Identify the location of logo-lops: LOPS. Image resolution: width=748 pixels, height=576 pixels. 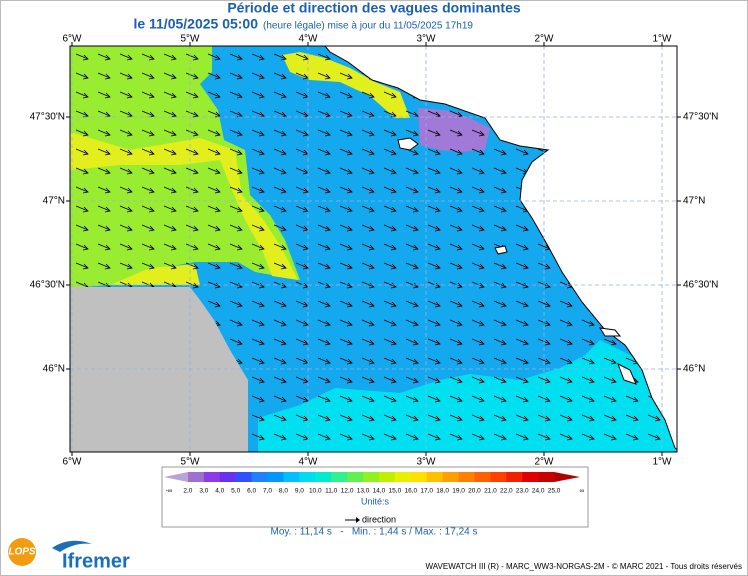
(22, 552).